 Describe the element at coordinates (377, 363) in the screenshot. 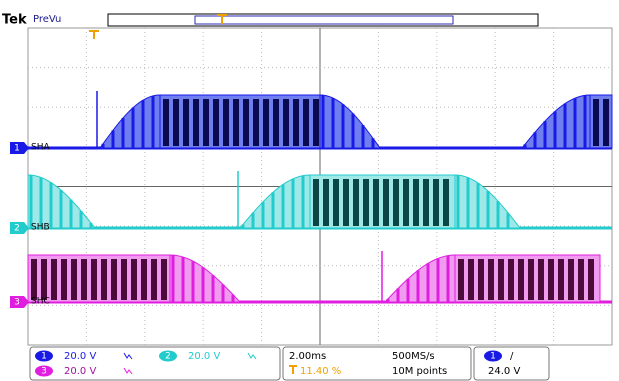

I see `horizontal-panel` at that location.